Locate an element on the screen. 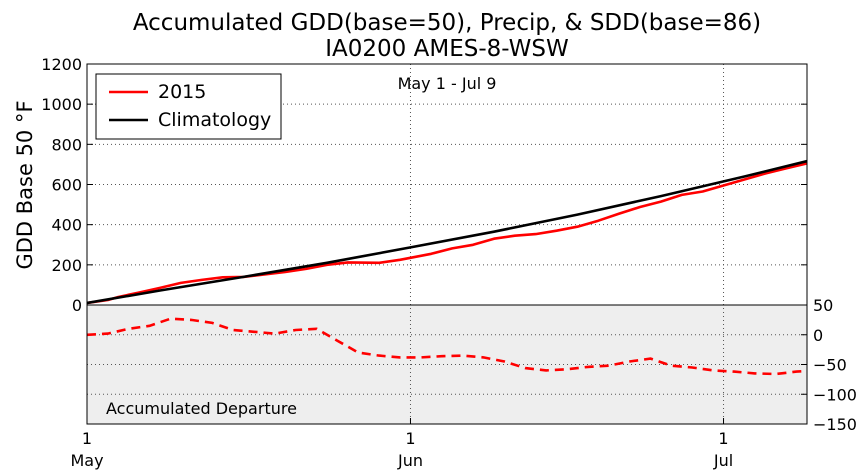 The image size is (868, 476). y-tick-label-gdd-600: 600 is located at coordinates (66, 185).